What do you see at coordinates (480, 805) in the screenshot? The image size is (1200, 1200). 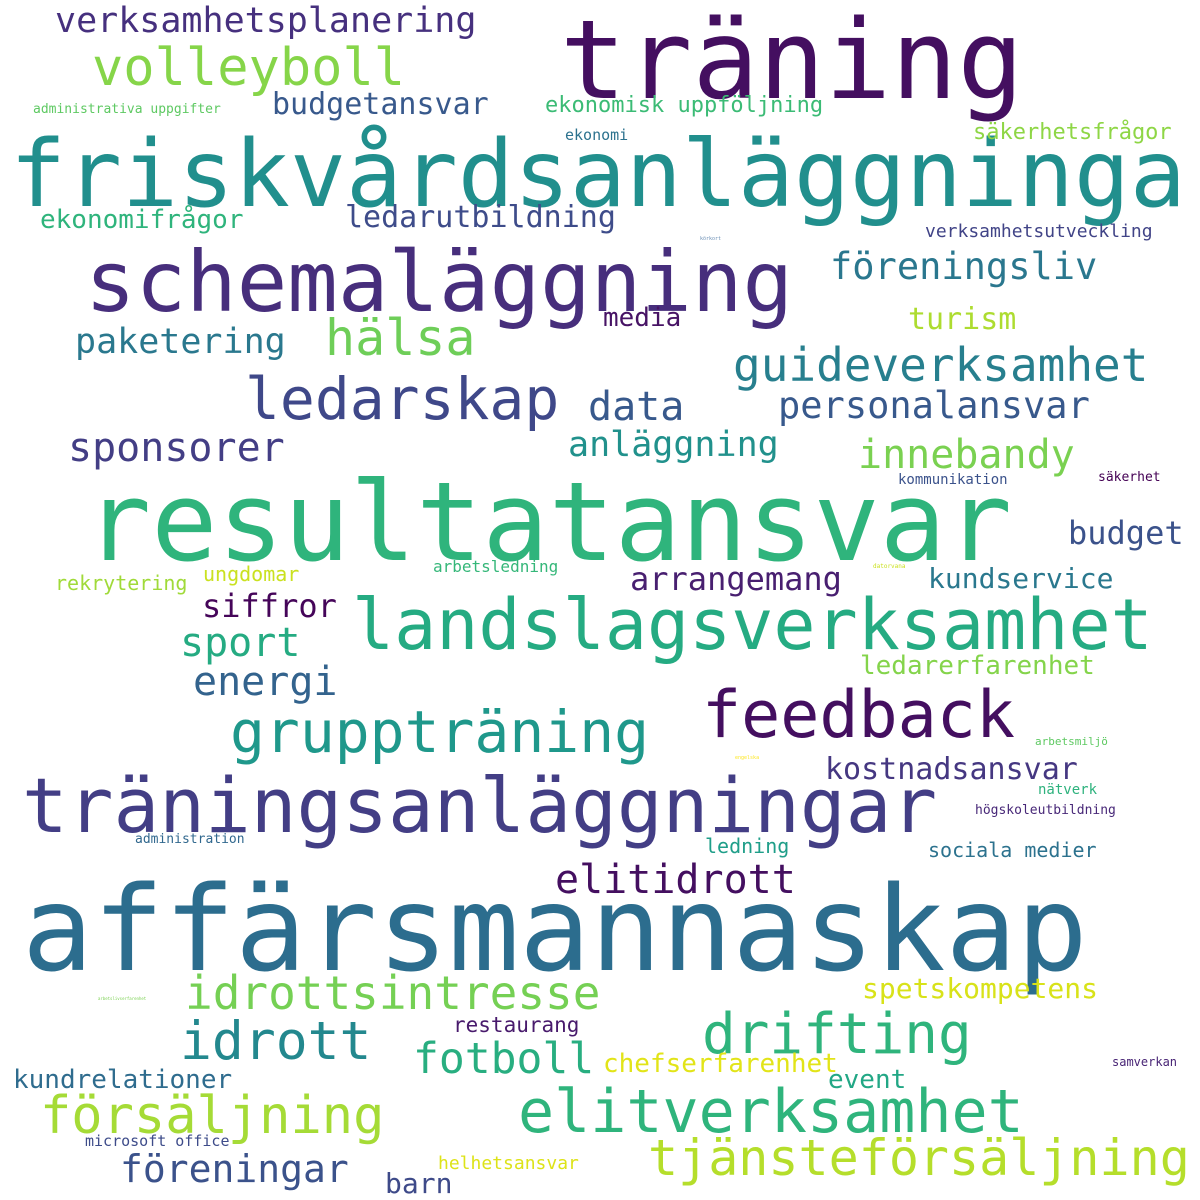 I see `word-traningsanlaggningar: träningsanläggningar` at bounding box center [480, 805].